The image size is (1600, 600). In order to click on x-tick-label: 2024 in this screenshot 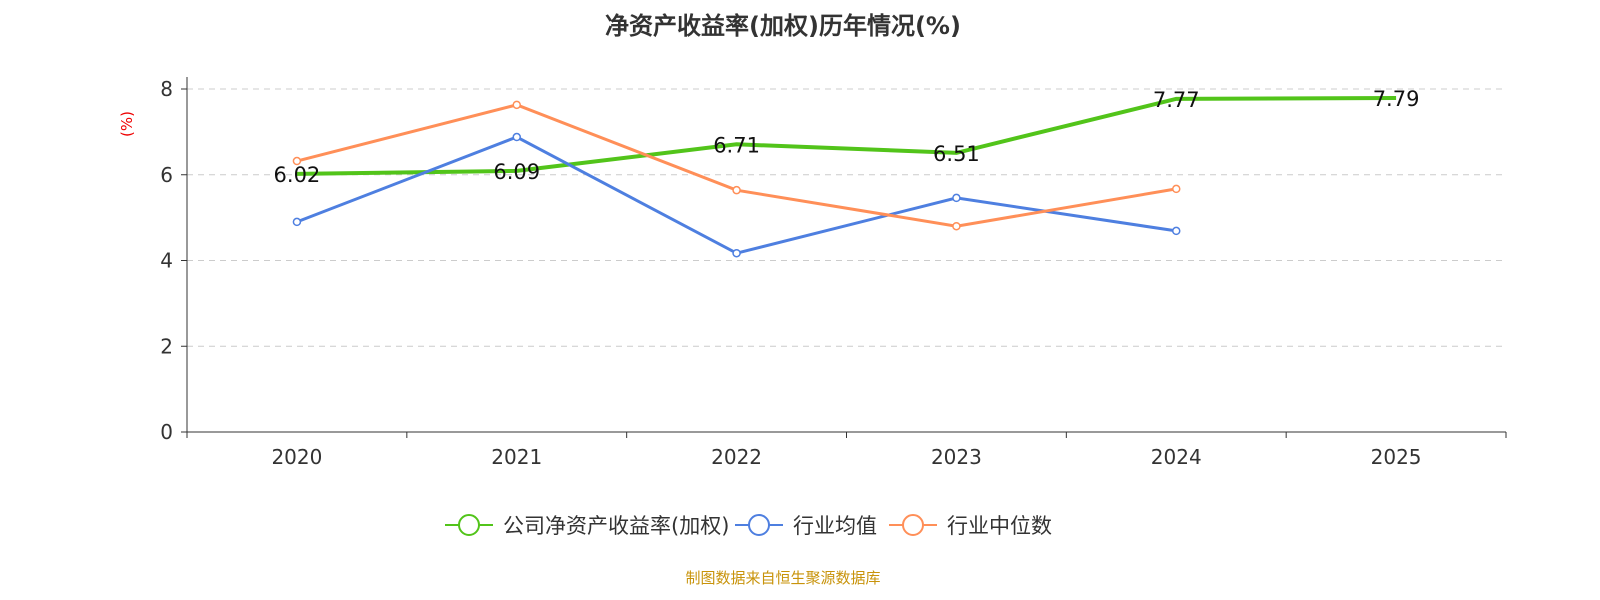, I will do `click(1176, 457)`.